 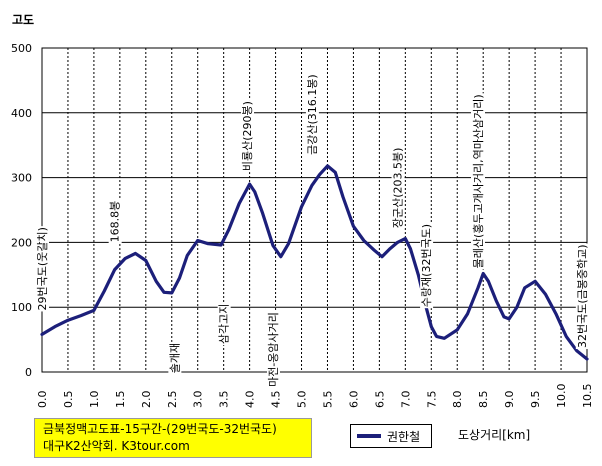 What do you see at coordinates (21, 242) in the screenshot?
I see `y-tick-label: 200` at bounding box center [21, 242].